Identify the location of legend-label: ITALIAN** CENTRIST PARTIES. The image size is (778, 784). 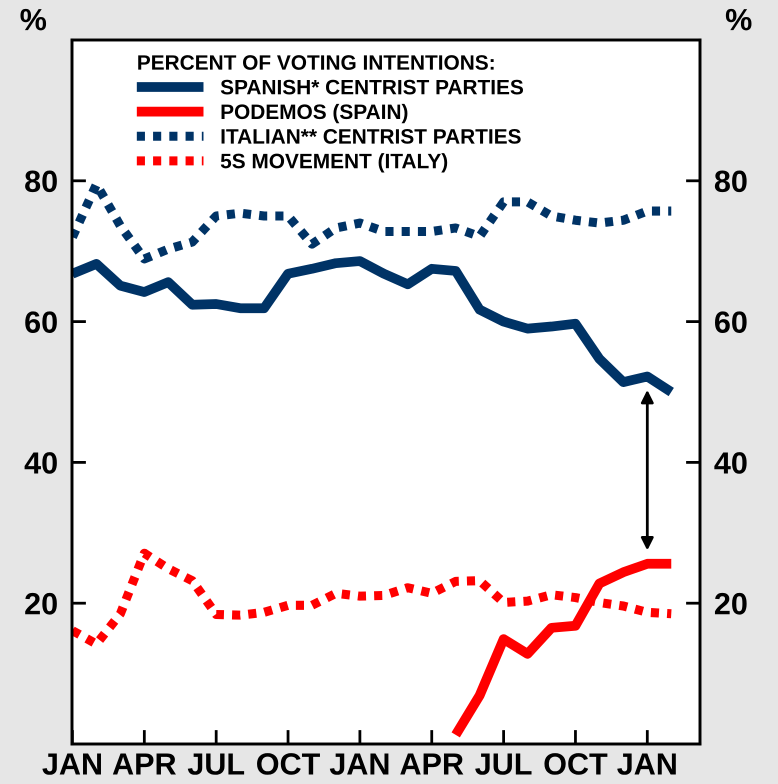
(371, 136).